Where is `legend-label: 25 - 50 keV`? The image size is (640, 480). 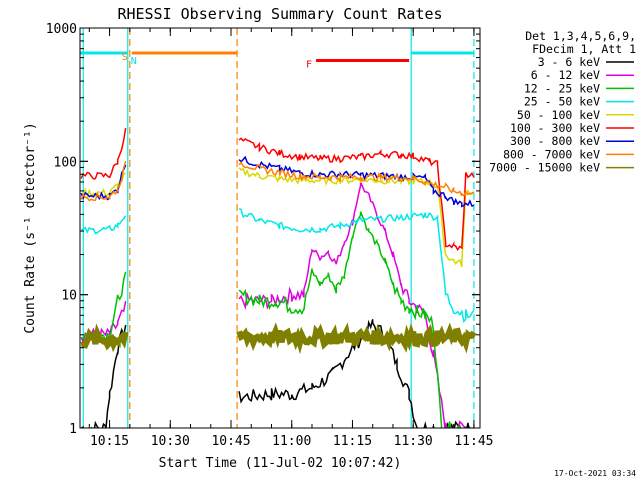 legend-label: 25 - 50 keV is located at coordinates (562, 102).